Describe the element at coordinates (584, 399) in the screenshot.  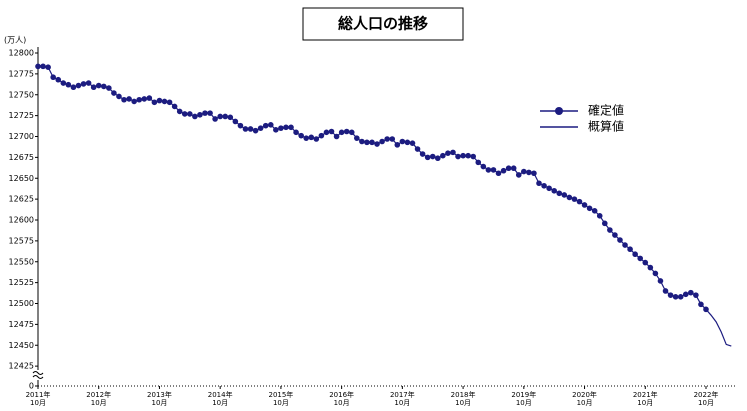
I see `x-tick-label: 2020年 10月` at that location.